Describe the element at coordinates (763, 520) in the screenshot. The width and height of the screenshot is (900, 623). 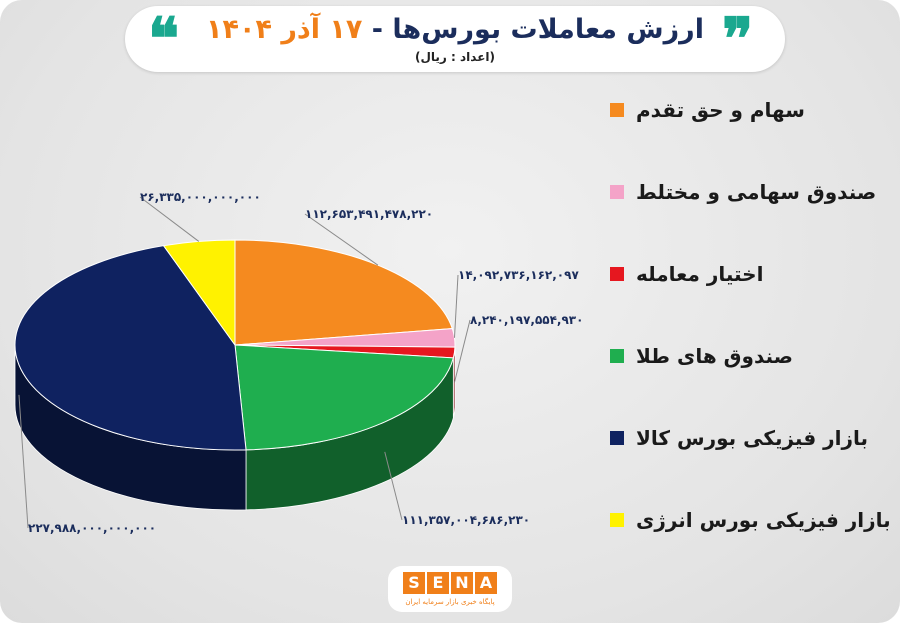
I see `legend-label-5: بازار فیزیکی بورس انرژی` at that location.